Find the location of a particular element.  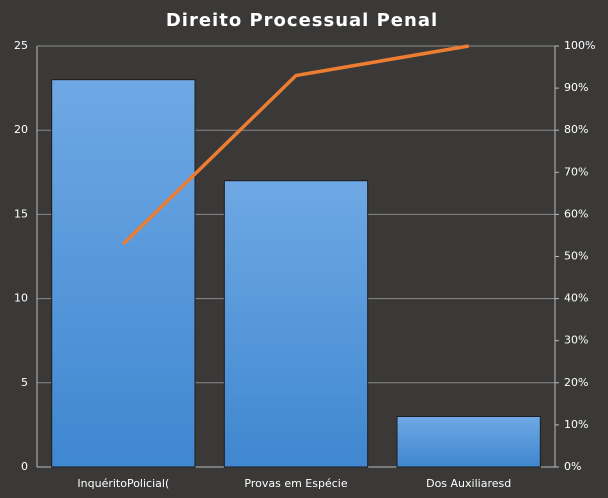

y2-tick-label: 100% is located at coordinates (579, 45).